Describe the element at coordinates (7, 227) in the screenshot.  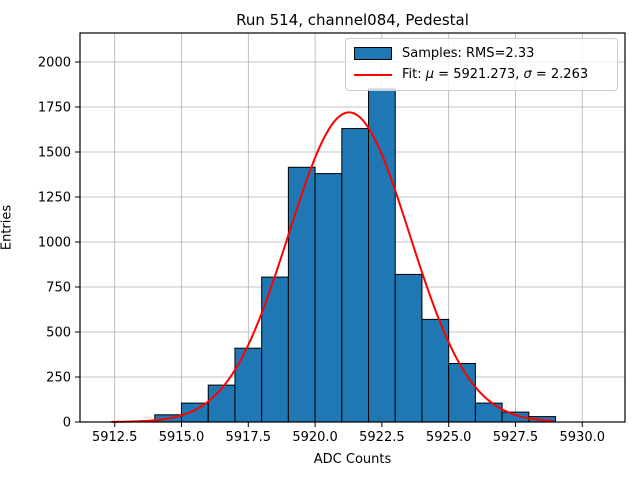
I see `y-axis-label: Entries` at that location.